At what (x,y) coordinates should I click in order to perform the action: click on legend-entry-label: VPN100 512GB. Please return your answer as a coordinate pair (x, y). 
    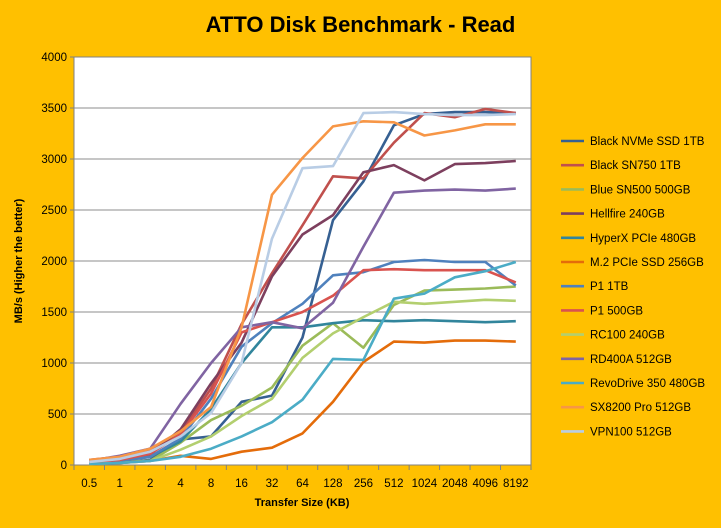
    Looking at the image, I should click on (631, 432).